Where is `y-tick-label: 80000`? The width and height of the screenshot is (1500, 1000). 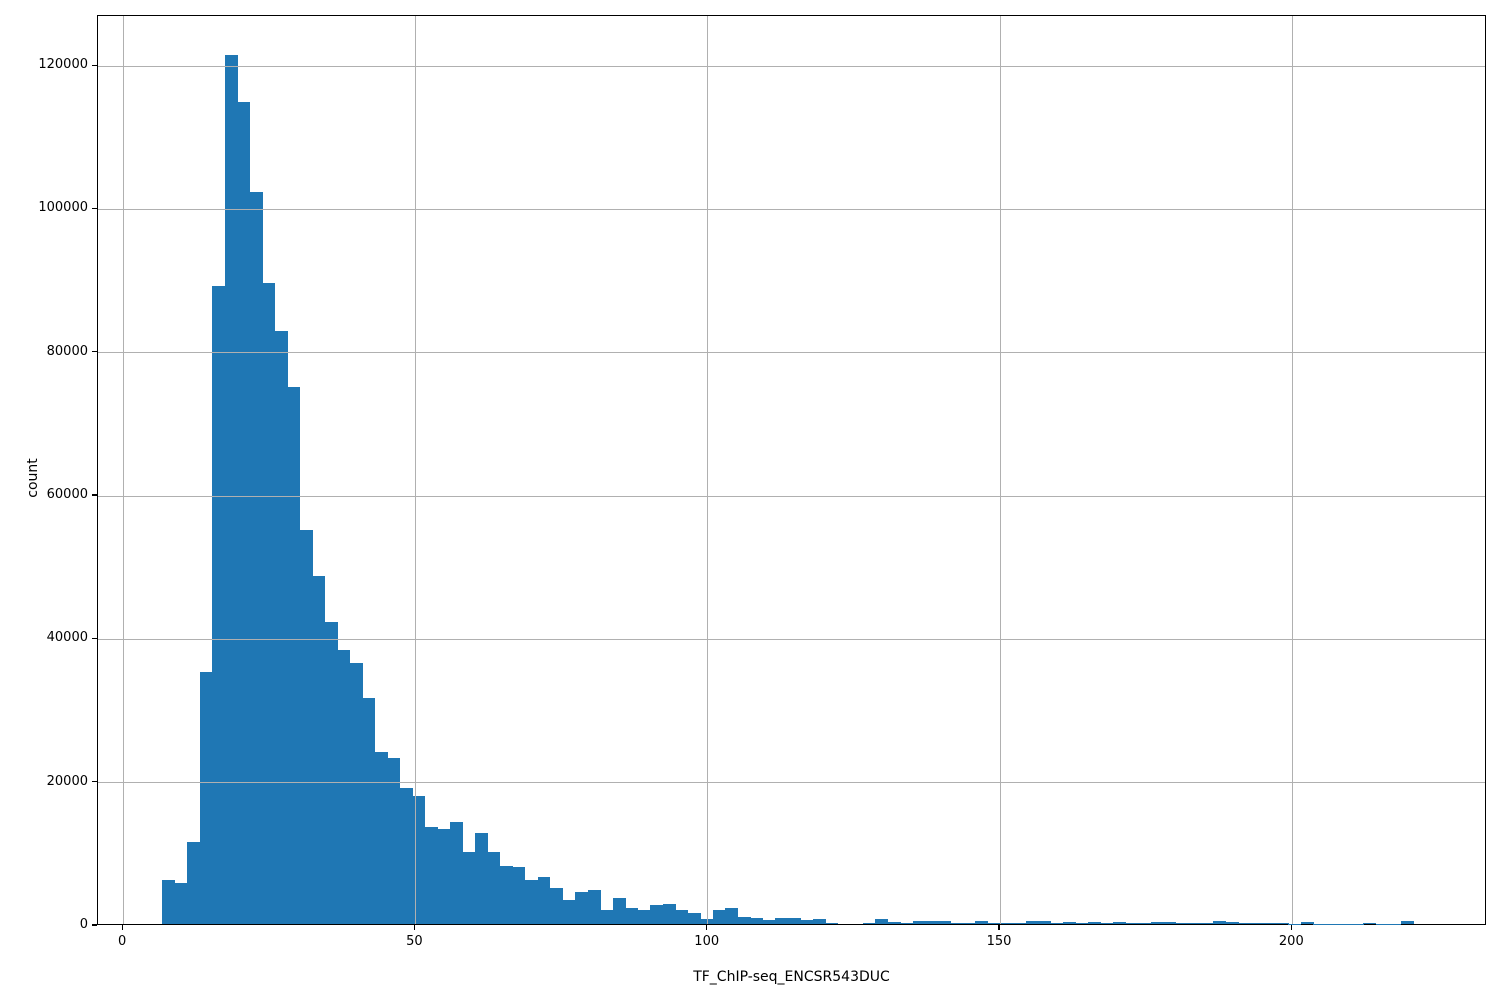
y-tick-label: 80000 is located at coordinates (67, 351).